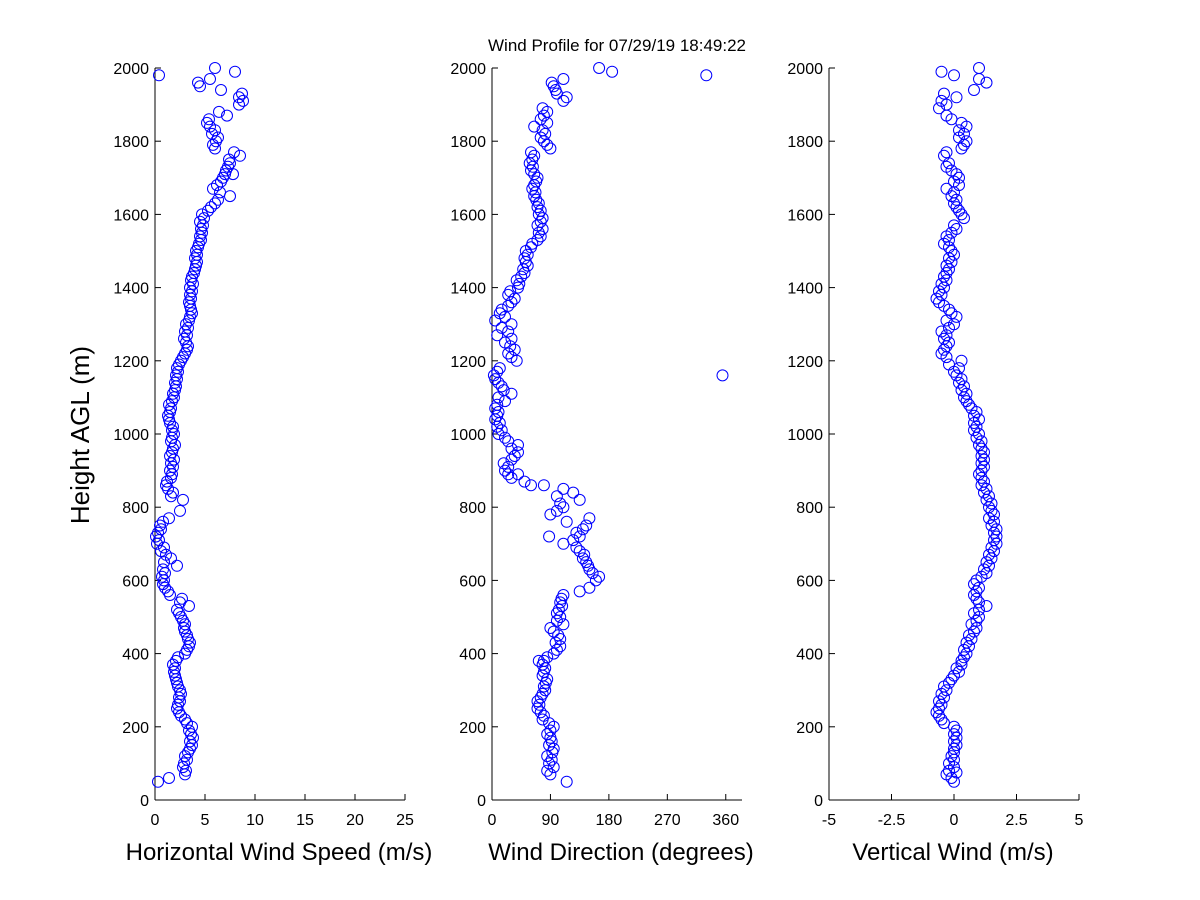 The image size is (1200, 900). What do you see at coordinates (468, 142) in the screenshot?
I see `y-tick-label: 1800` at bounding box center [468, 142].